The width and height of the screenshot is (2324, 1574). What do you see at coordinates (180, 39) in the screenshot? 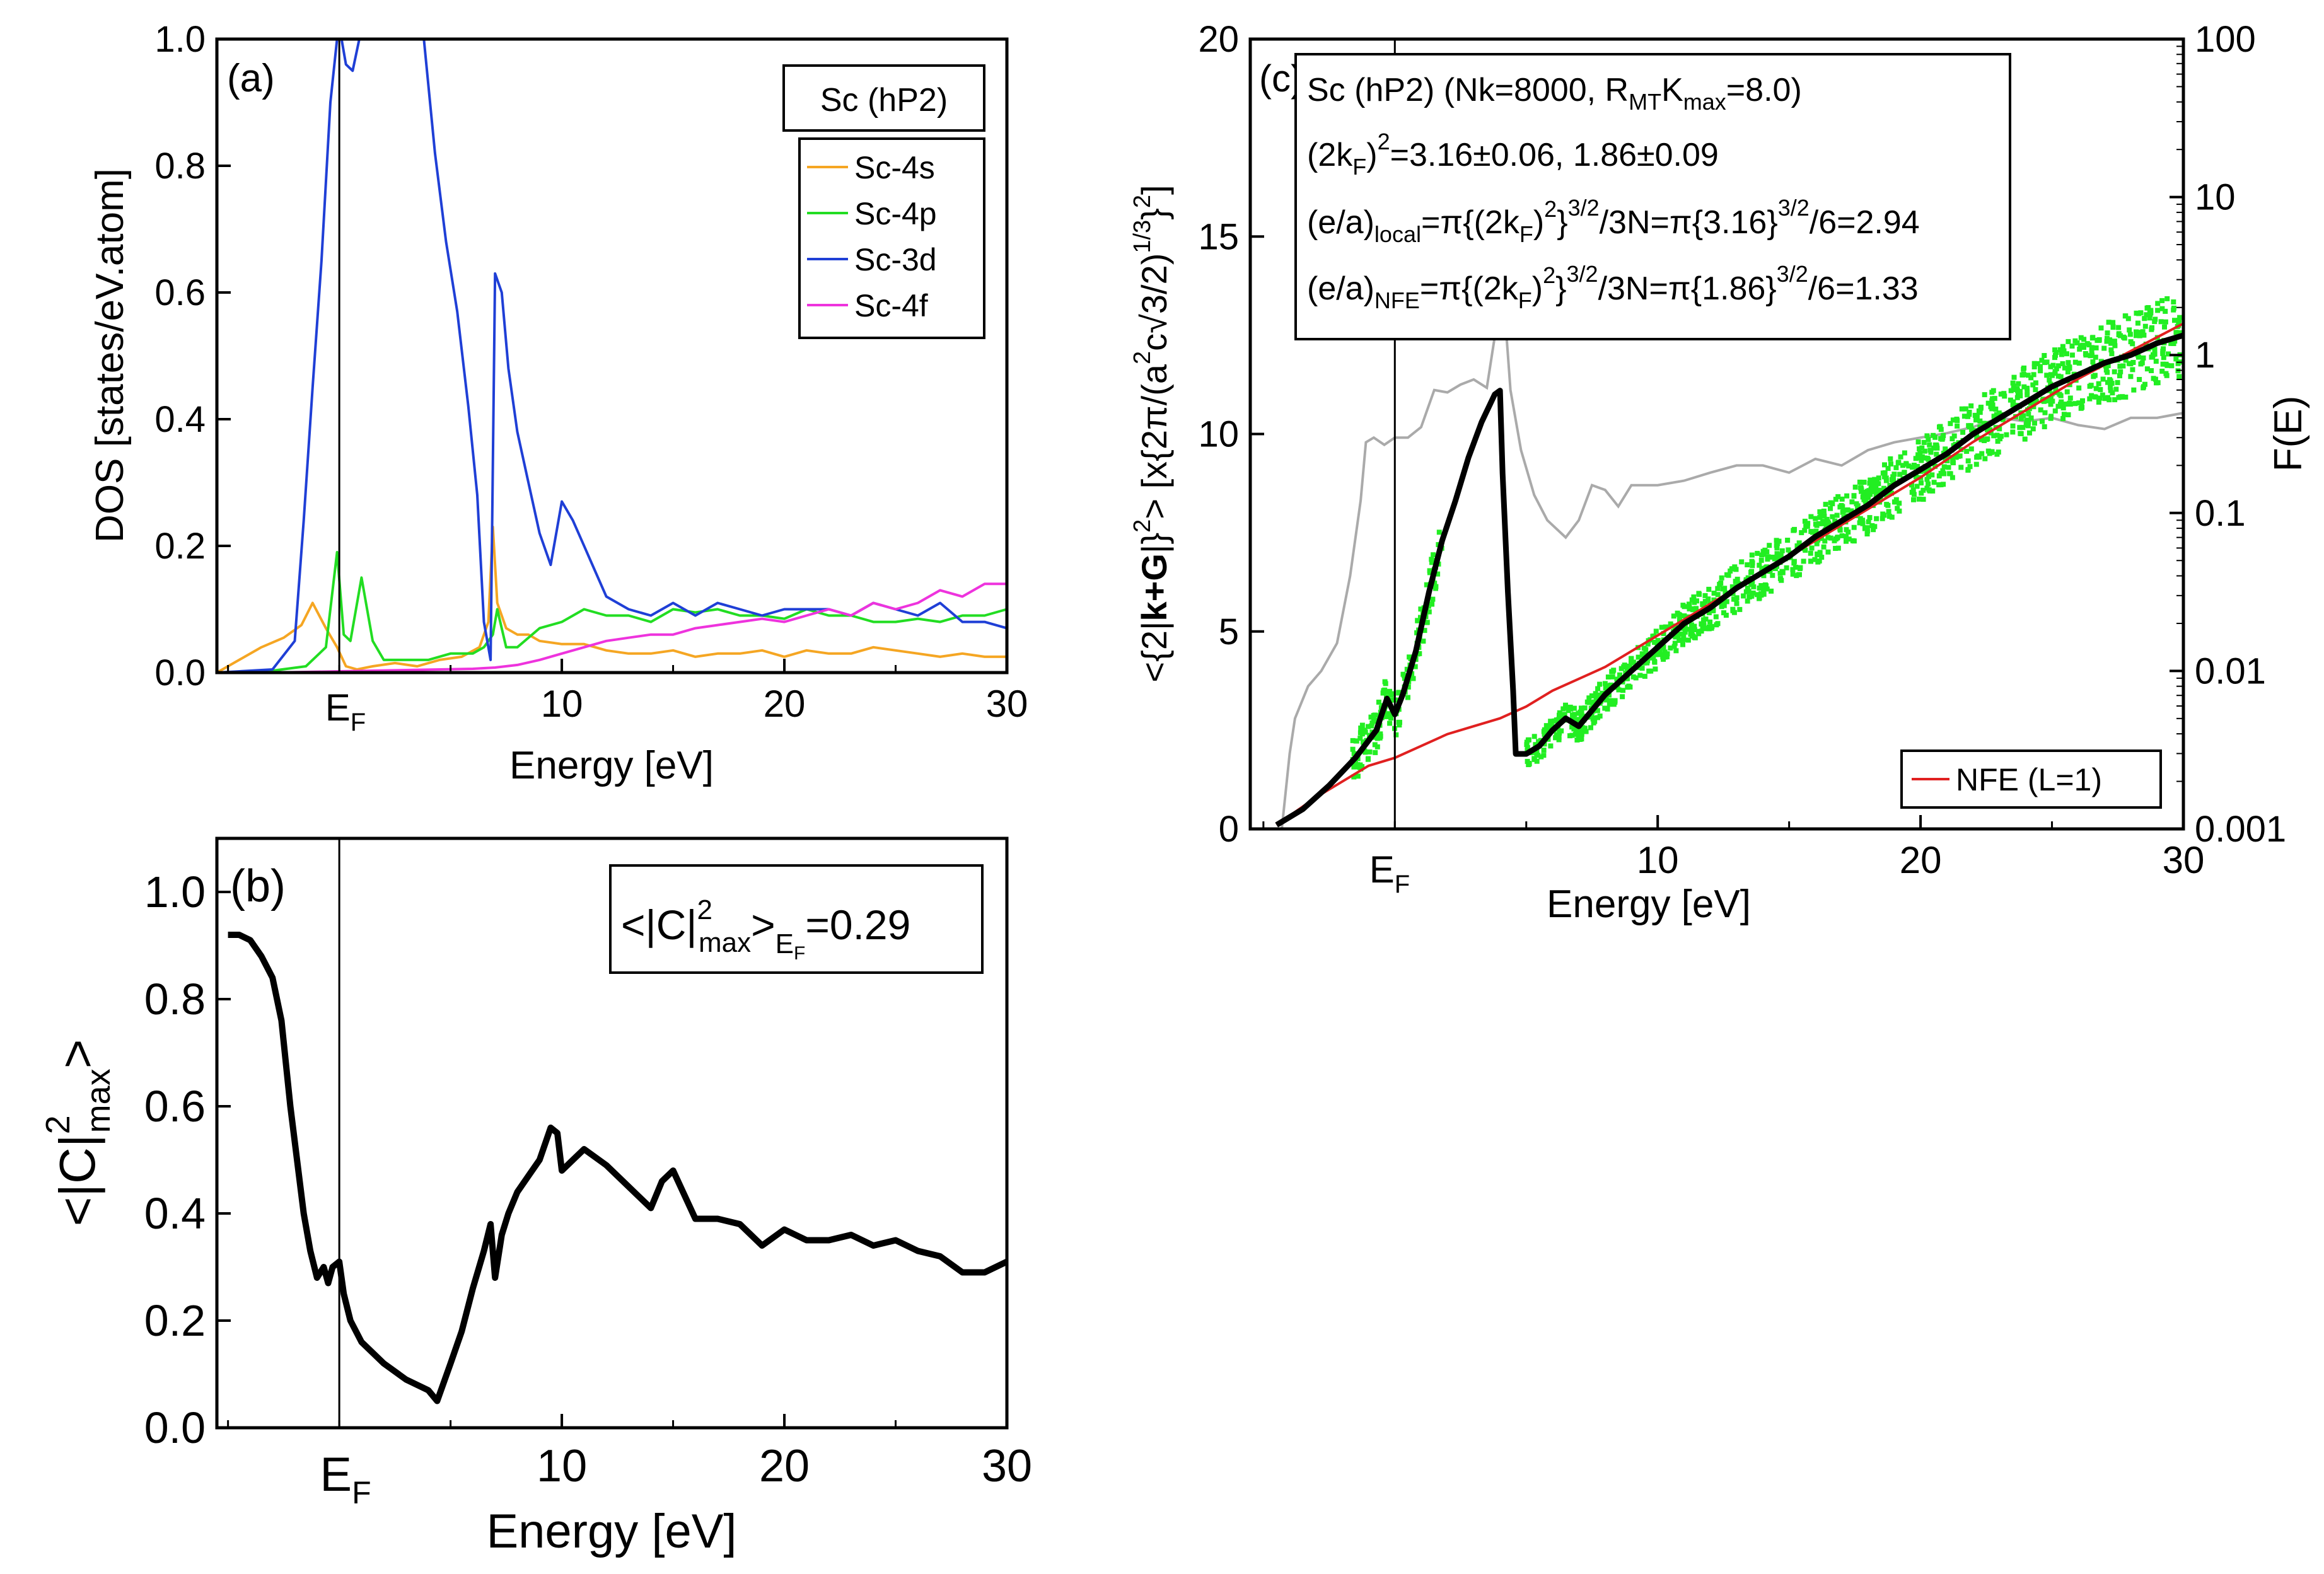
I see `y-tick-label: 1.0` at bounding box center [180, 39].